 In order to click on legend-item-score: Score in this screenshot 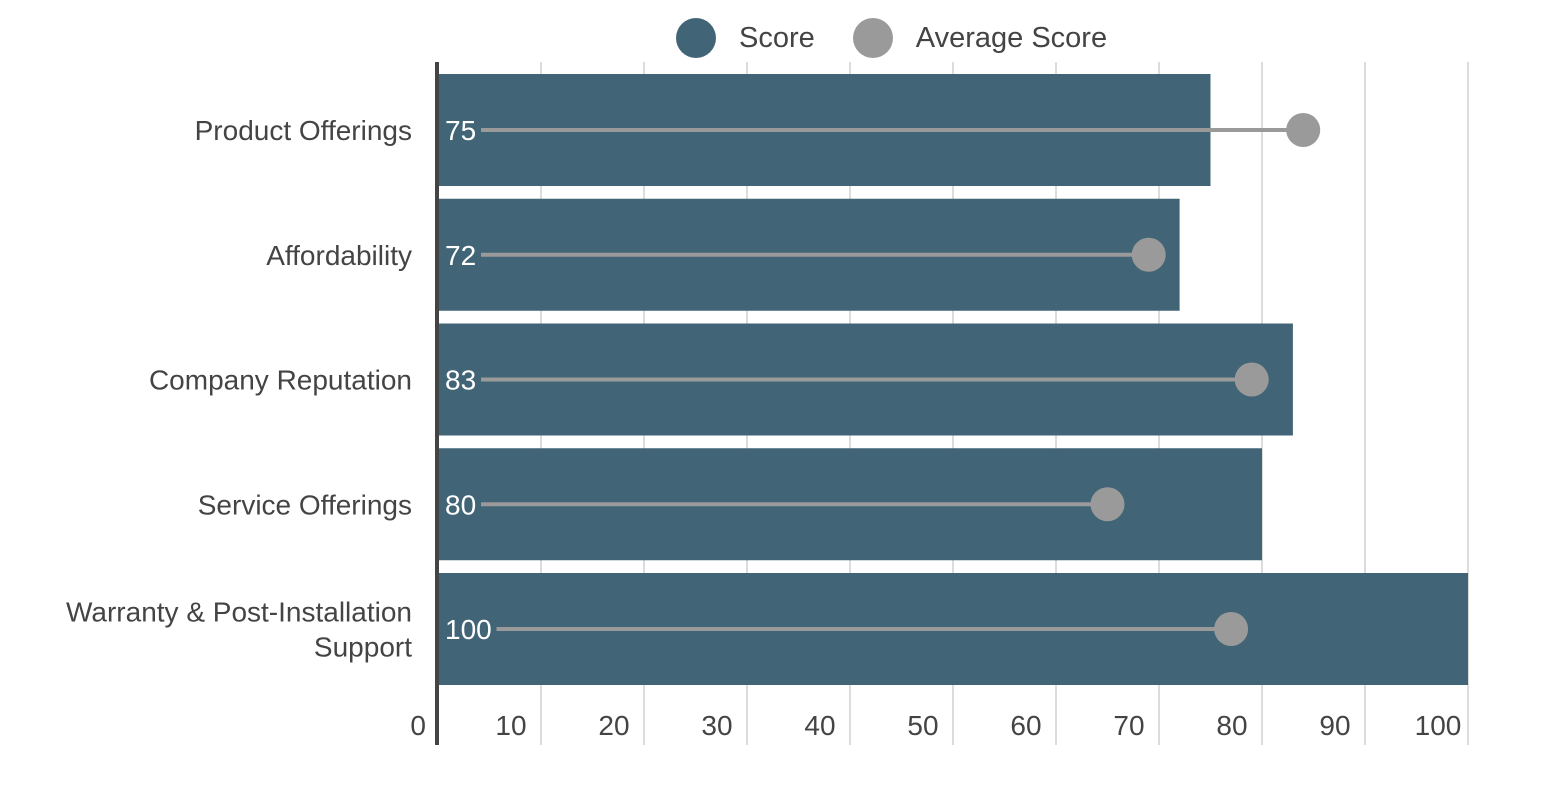, I will do `click(745, 38)`.